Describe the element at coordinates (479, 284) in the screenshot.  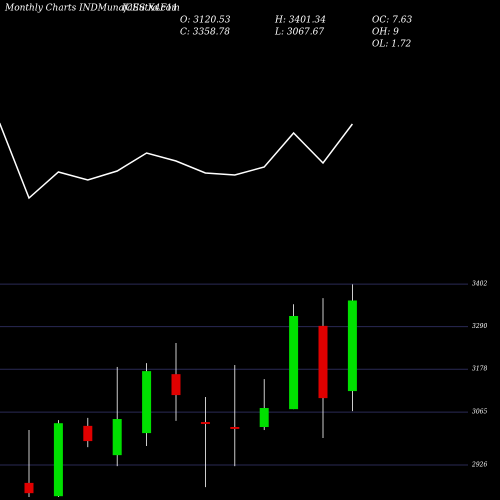
I see `y-tick-label: 3402` at that location.